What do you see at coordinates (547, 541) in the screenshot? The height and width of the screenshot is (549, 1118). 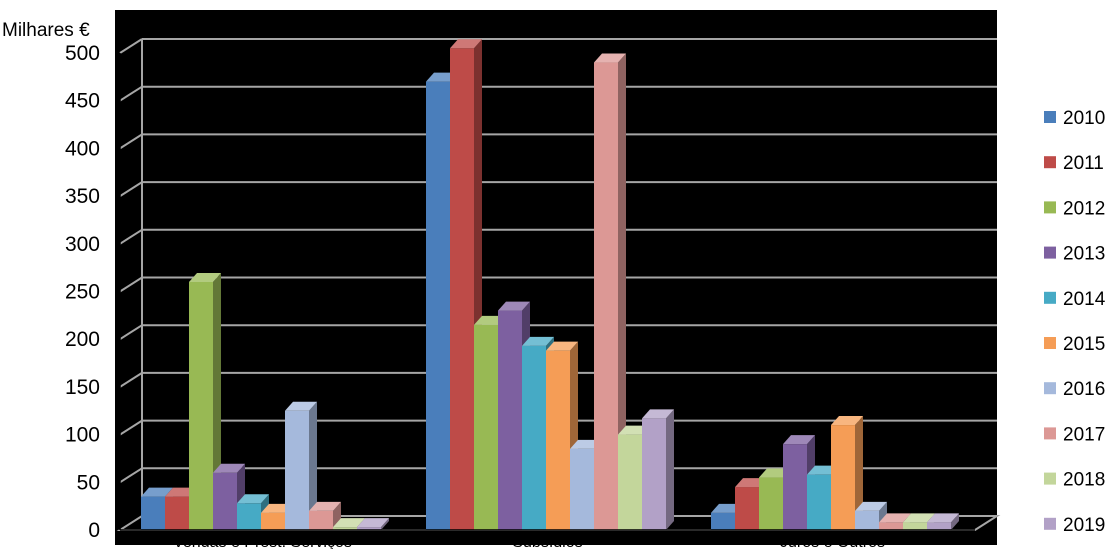 I see `x-category-label: Subsídios` at bounding box center [547, 541].